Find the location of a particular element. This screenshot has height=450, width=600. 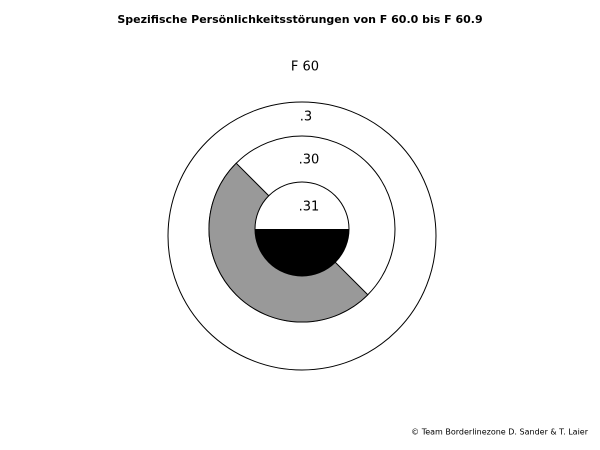

ring-label: .3 is located at coordinates (306, 117).